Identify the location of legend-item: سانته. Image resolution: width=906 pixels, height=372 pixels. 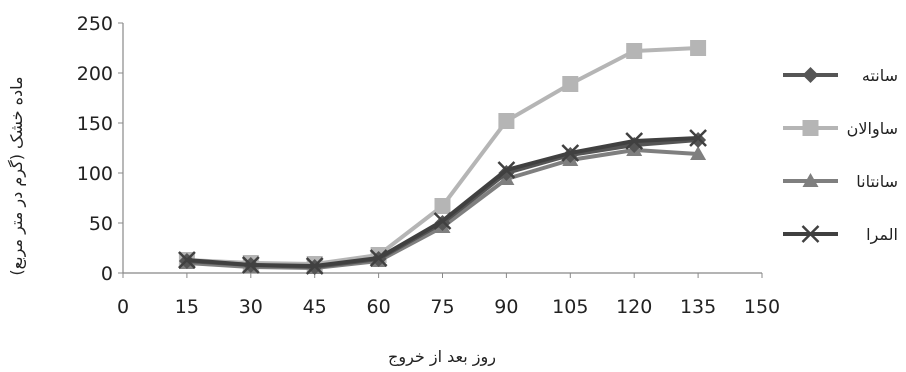
(840, 75).